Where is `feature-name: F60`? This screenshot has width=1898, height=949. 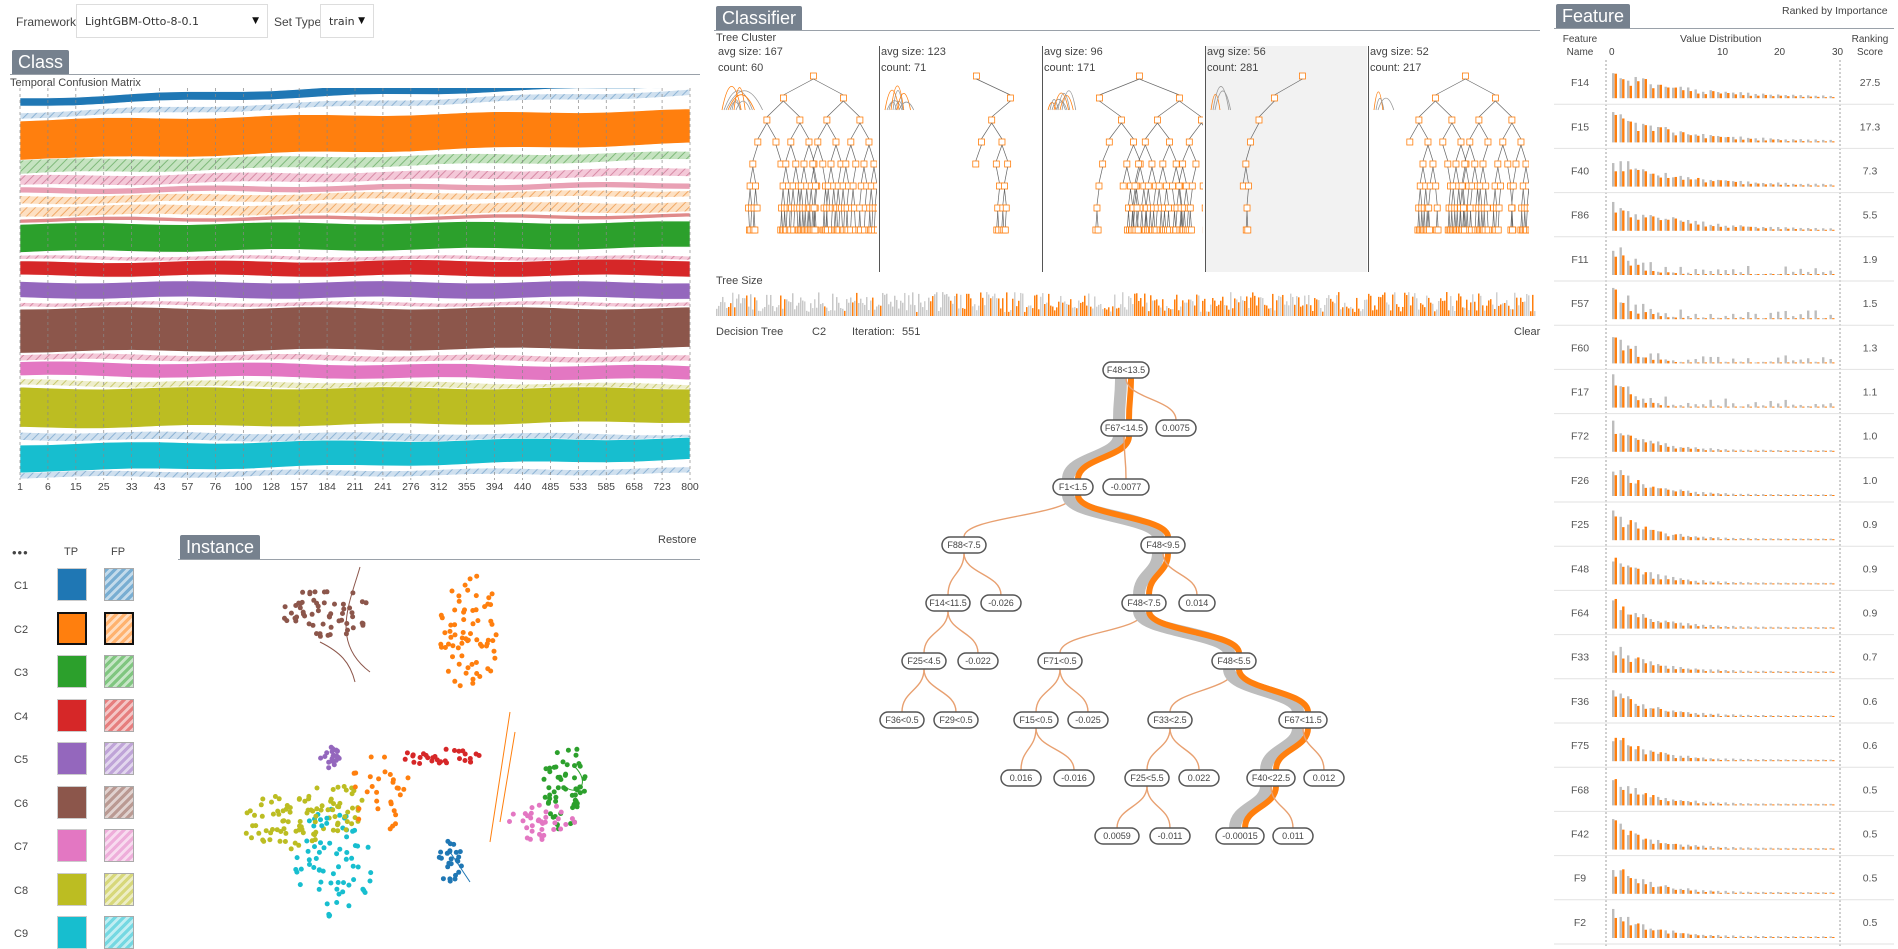
feature-name: F60 is located at coordinates (1580, 348).